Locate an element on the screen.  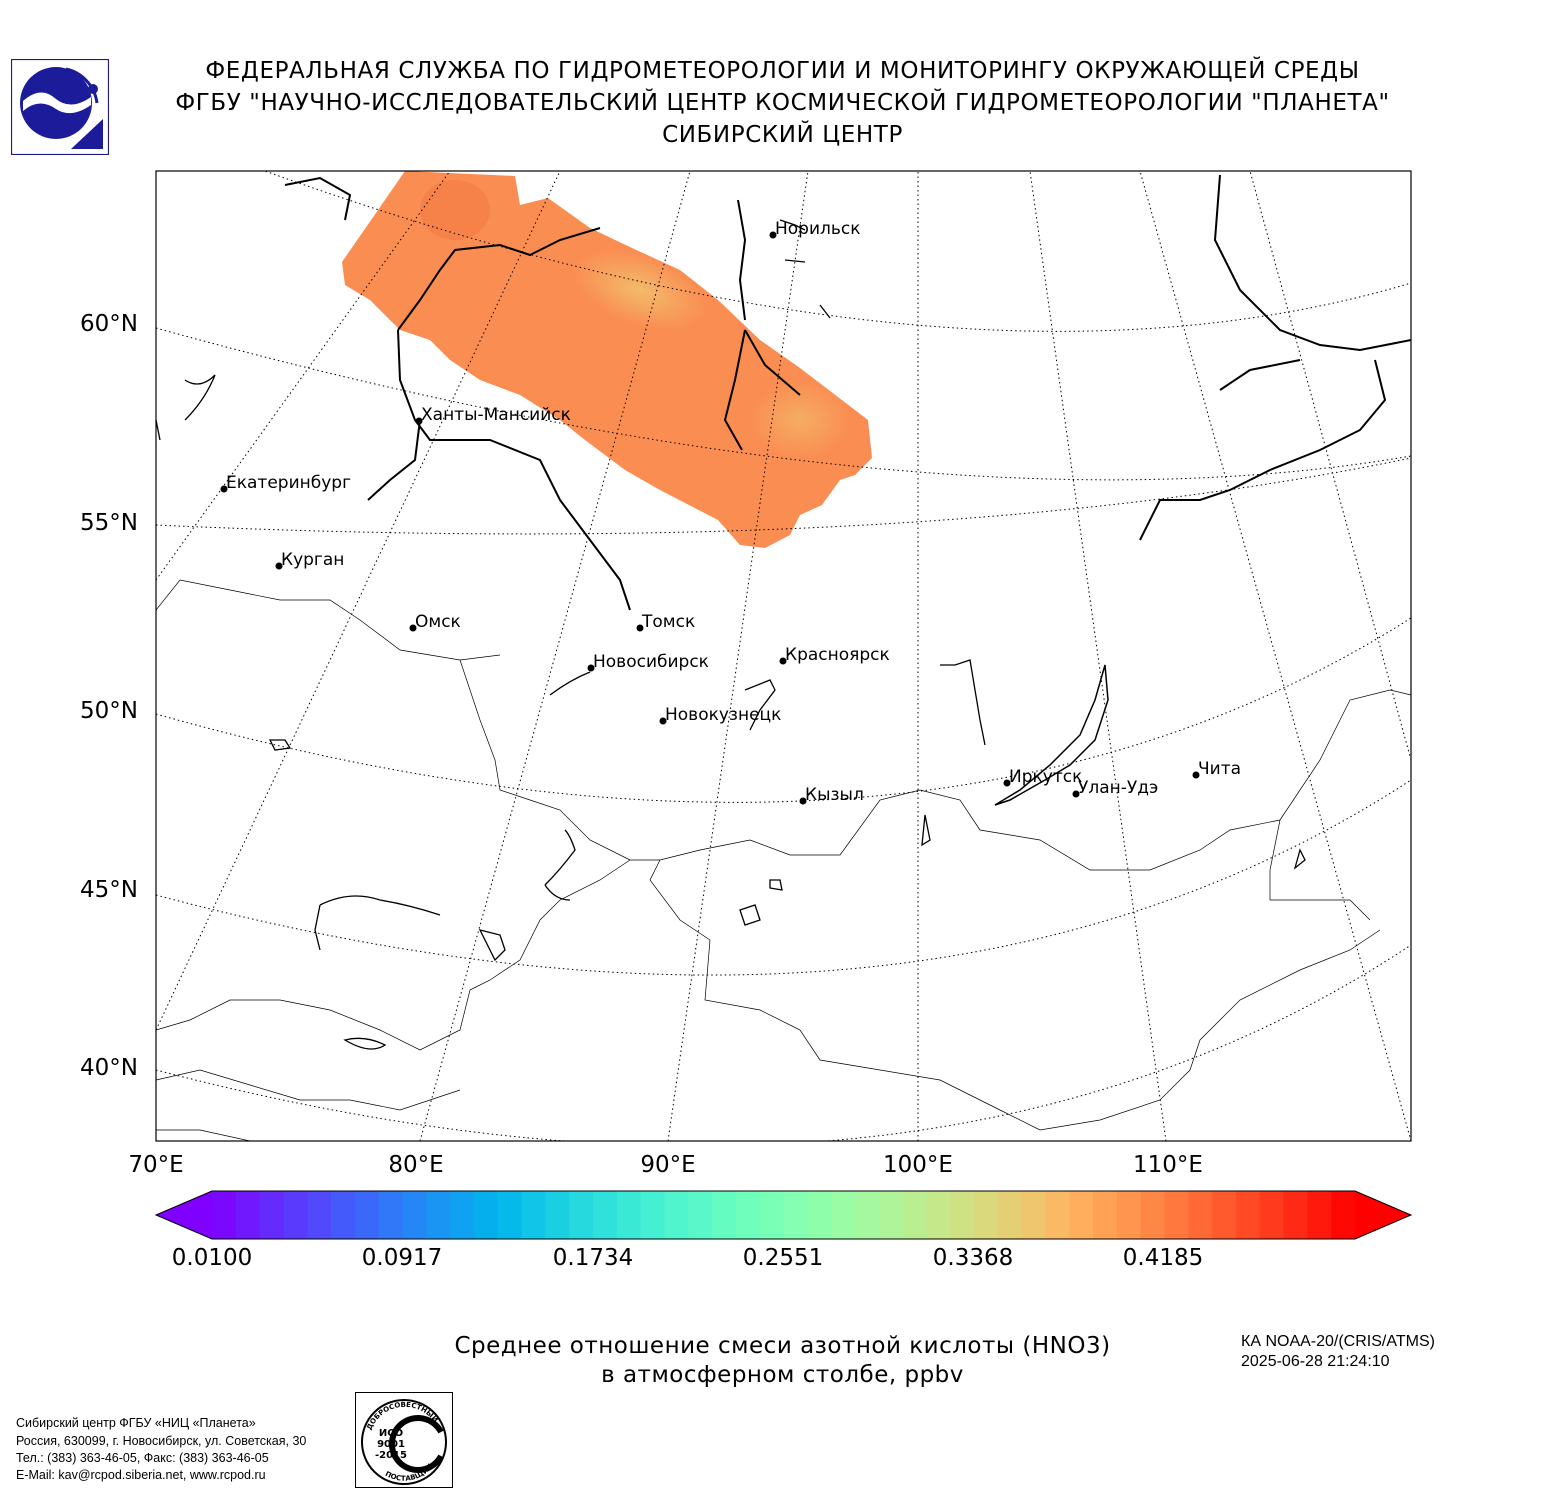
lon-label: 100°E is located at coordinates (918, 1165).